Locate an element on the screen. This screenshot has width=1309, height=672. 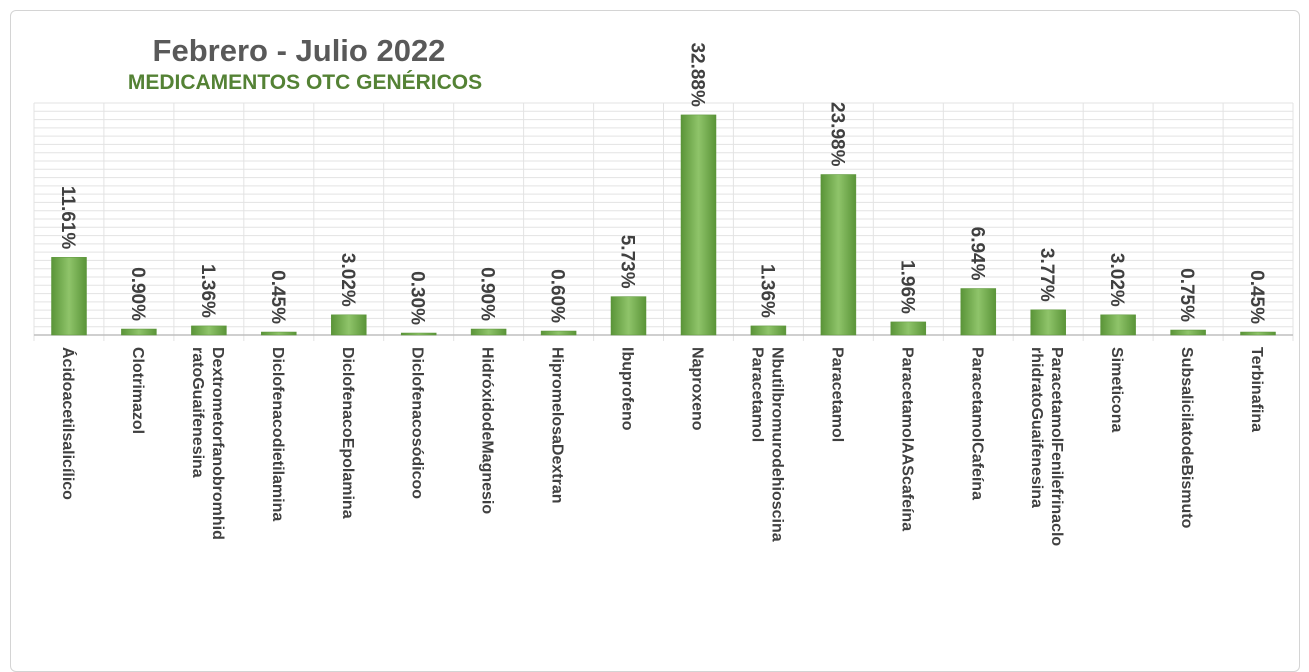
category-label: DiclofenacoEpolamina is located at coordinates (347, 433).